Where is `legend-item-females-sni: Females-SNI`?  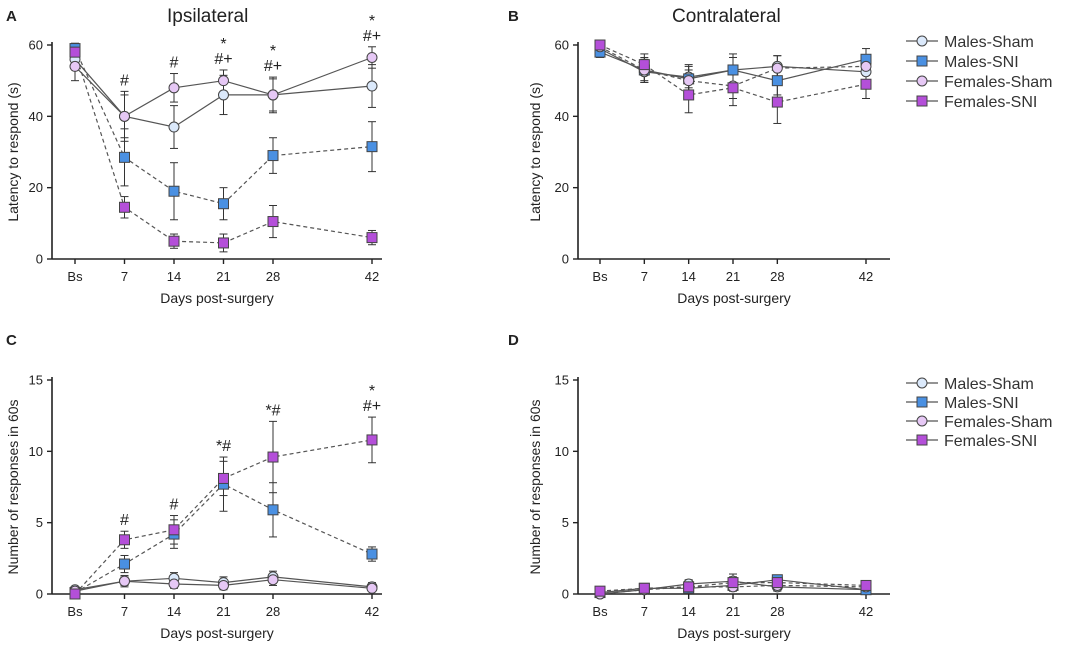 legend-item-females-sni: Females-SNI is located at coordinates (971, 441).